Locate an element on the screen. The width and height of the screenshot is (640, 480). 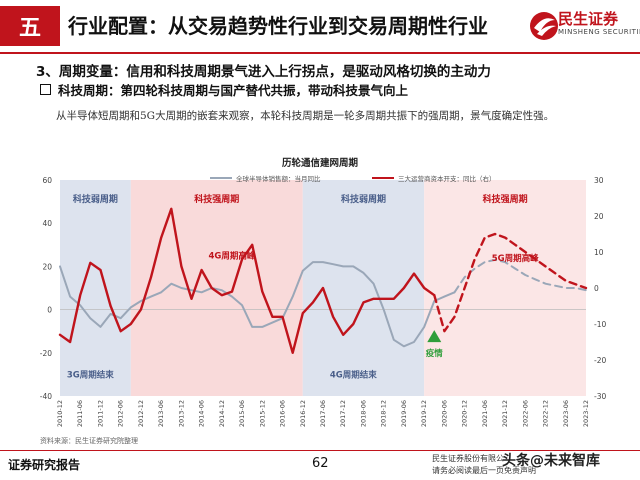
y-left-tick-label: 0 is located at coordinates (49, 310).